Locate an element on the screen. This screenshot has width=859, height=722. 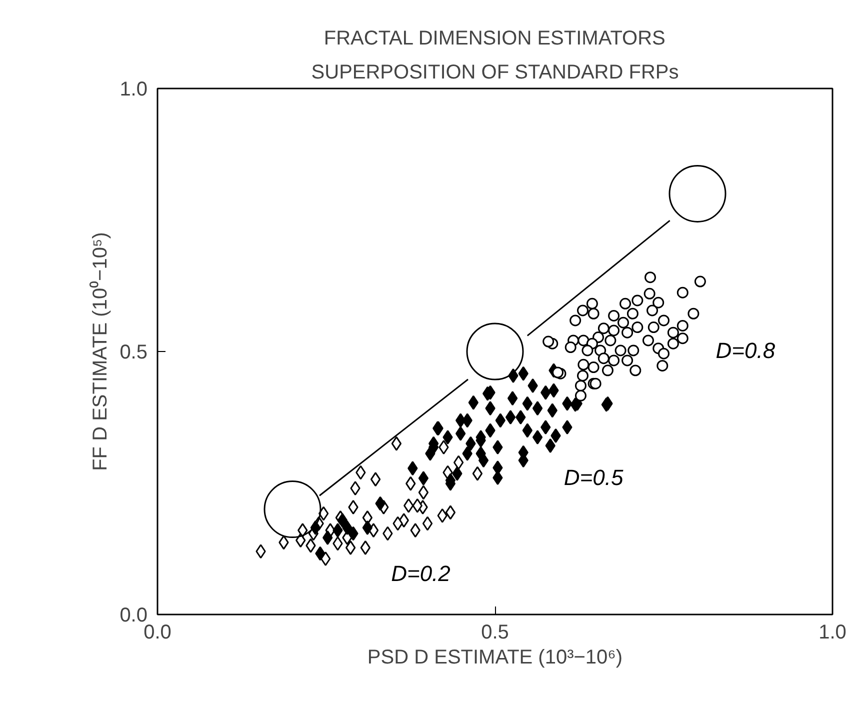
x-axis-title: PSD D ESTIMATE (10³−10⁶) is located at coordinates (495, 657).